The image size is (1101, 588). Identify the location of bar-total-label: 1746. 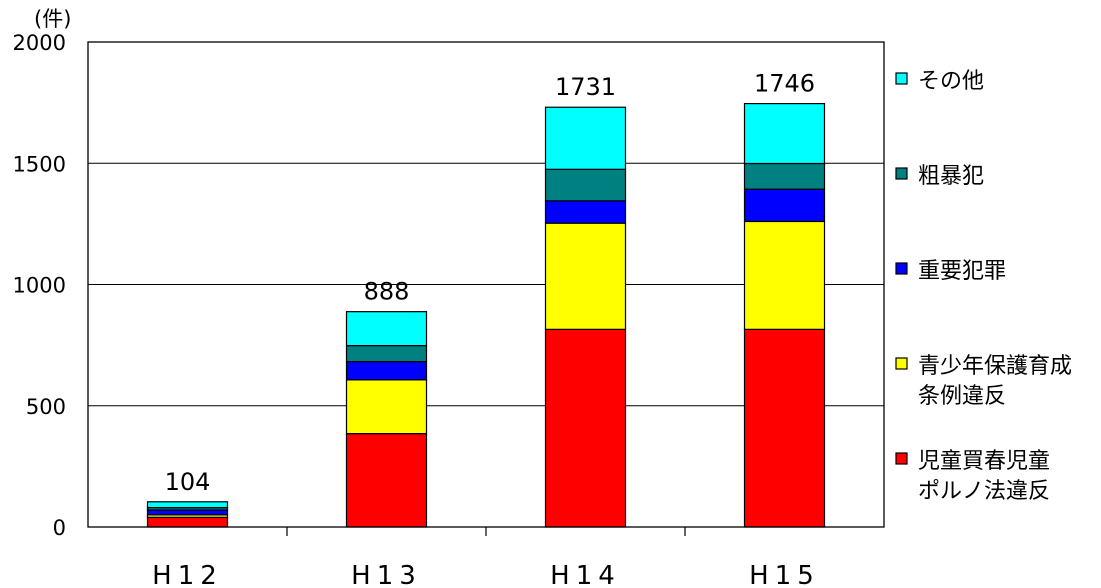
(784, 84).